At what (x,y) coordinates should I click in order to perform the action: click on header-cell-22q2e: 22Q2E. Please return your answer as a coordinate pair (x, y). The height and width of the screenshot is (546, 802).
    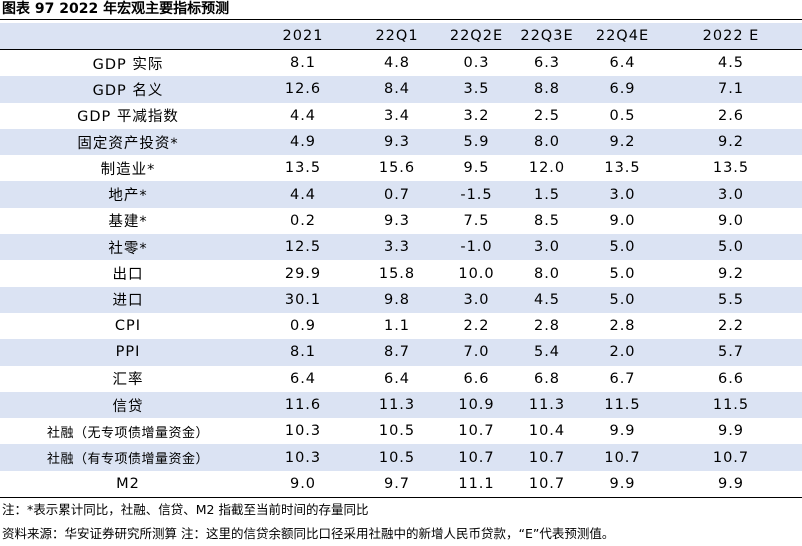
    Looking at the image, I should click on (476, 36).